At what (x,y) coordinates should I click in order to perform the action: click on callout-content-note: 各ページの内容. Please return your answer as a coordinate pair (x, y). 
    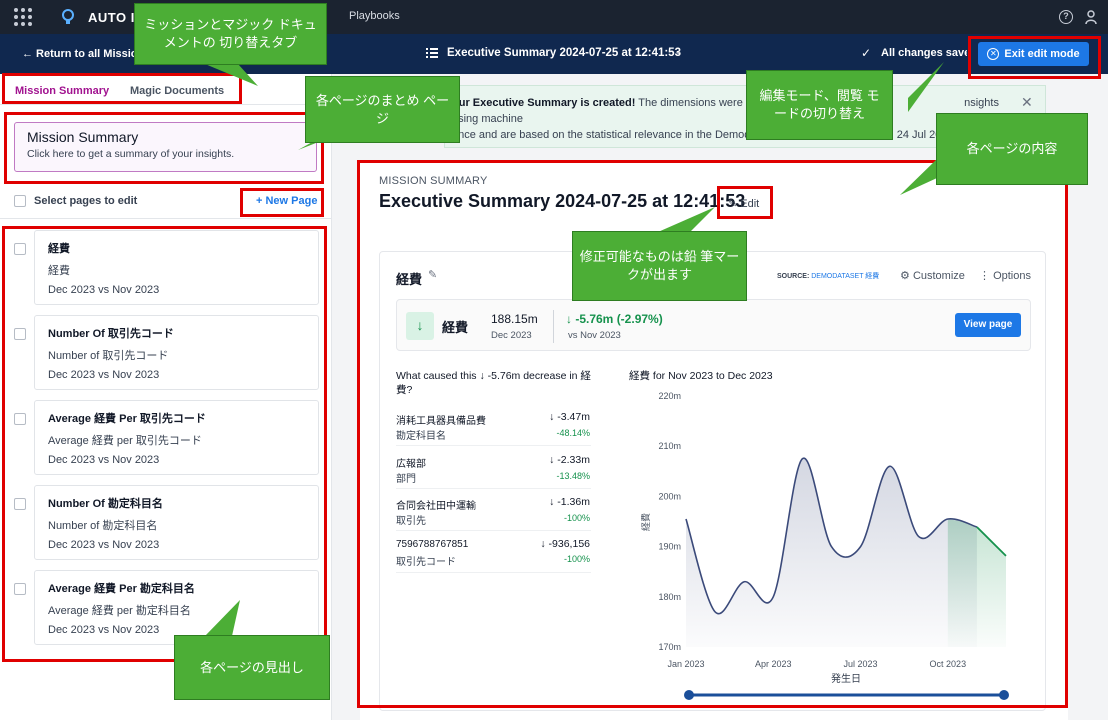
    Looking at the image, I should click on (1012, 149).